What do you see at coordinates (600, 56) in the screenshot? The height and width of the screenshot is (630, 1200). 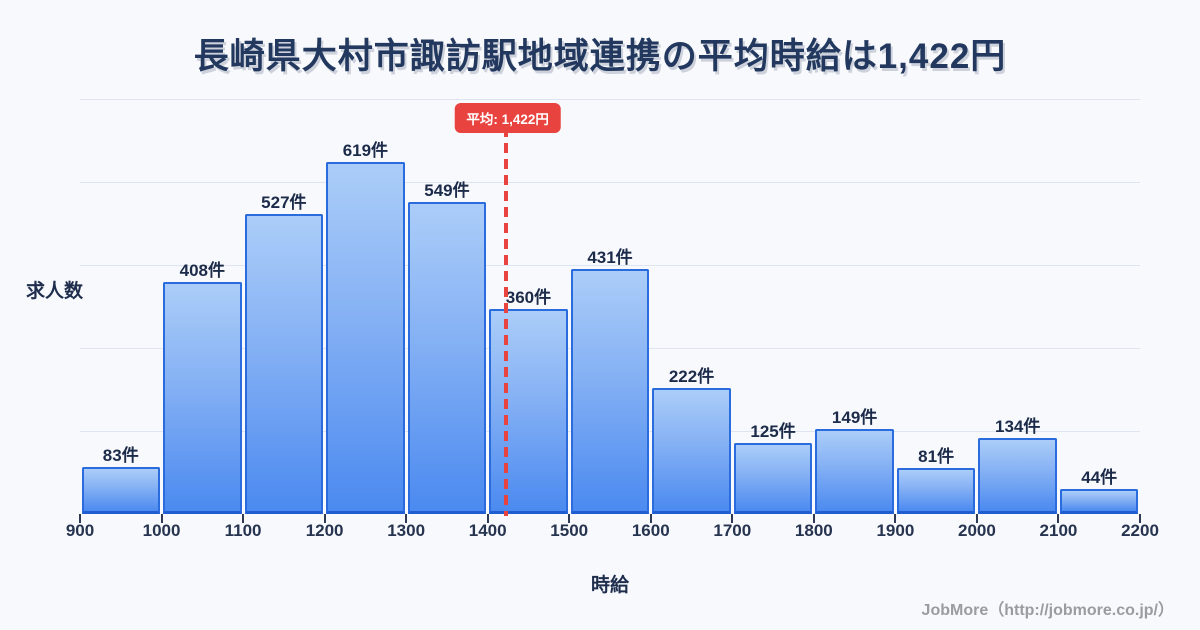 I see `chart-title: 長崎県大村市諏訪駅地域連携の平均時給は1,422円` at bounding box center [600, 56].